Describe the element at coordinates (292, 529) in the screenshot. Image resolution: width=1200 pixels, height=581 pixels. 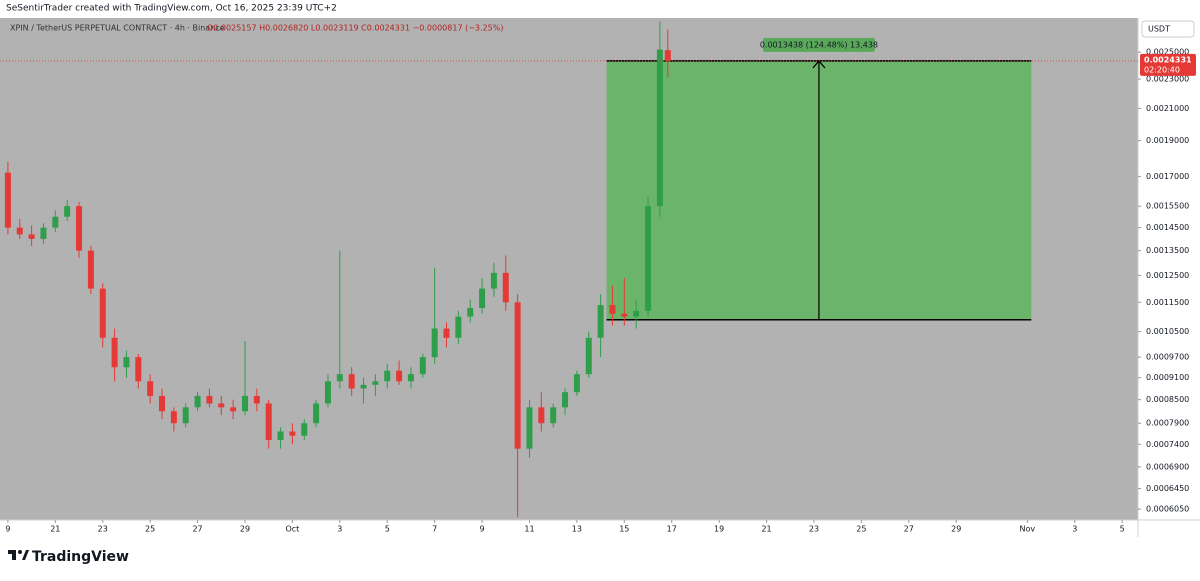
I see `x-tick-label: Oct` at that location.